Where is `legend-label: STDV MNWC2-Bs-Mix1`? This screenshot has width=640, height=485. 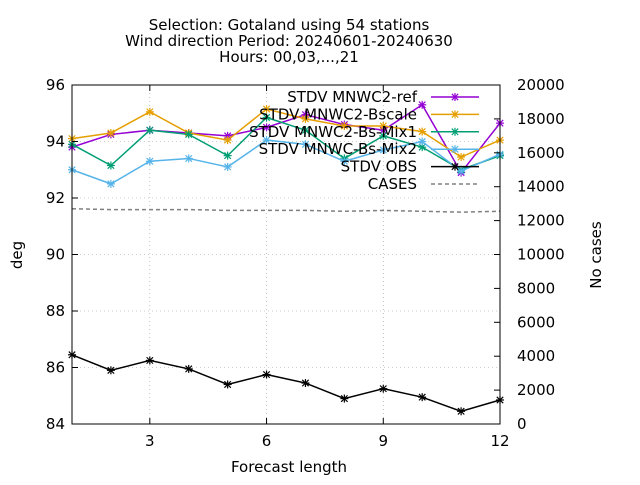 legend-label: STDV MNWC2-Bs-Mix1 is located at coordinates (333, 132).